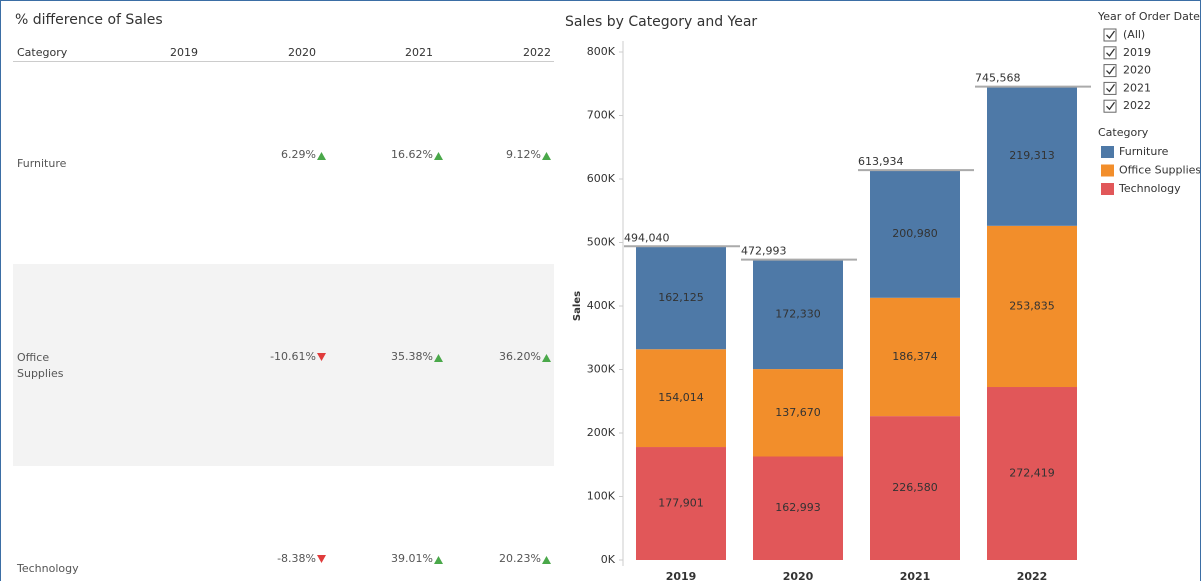 This screenshot has height=582, width=1201. What do you see at coordinates (601, 242) in the screenshot?
I see `y-tick-label: 500K` at bounding box center [601, 242].